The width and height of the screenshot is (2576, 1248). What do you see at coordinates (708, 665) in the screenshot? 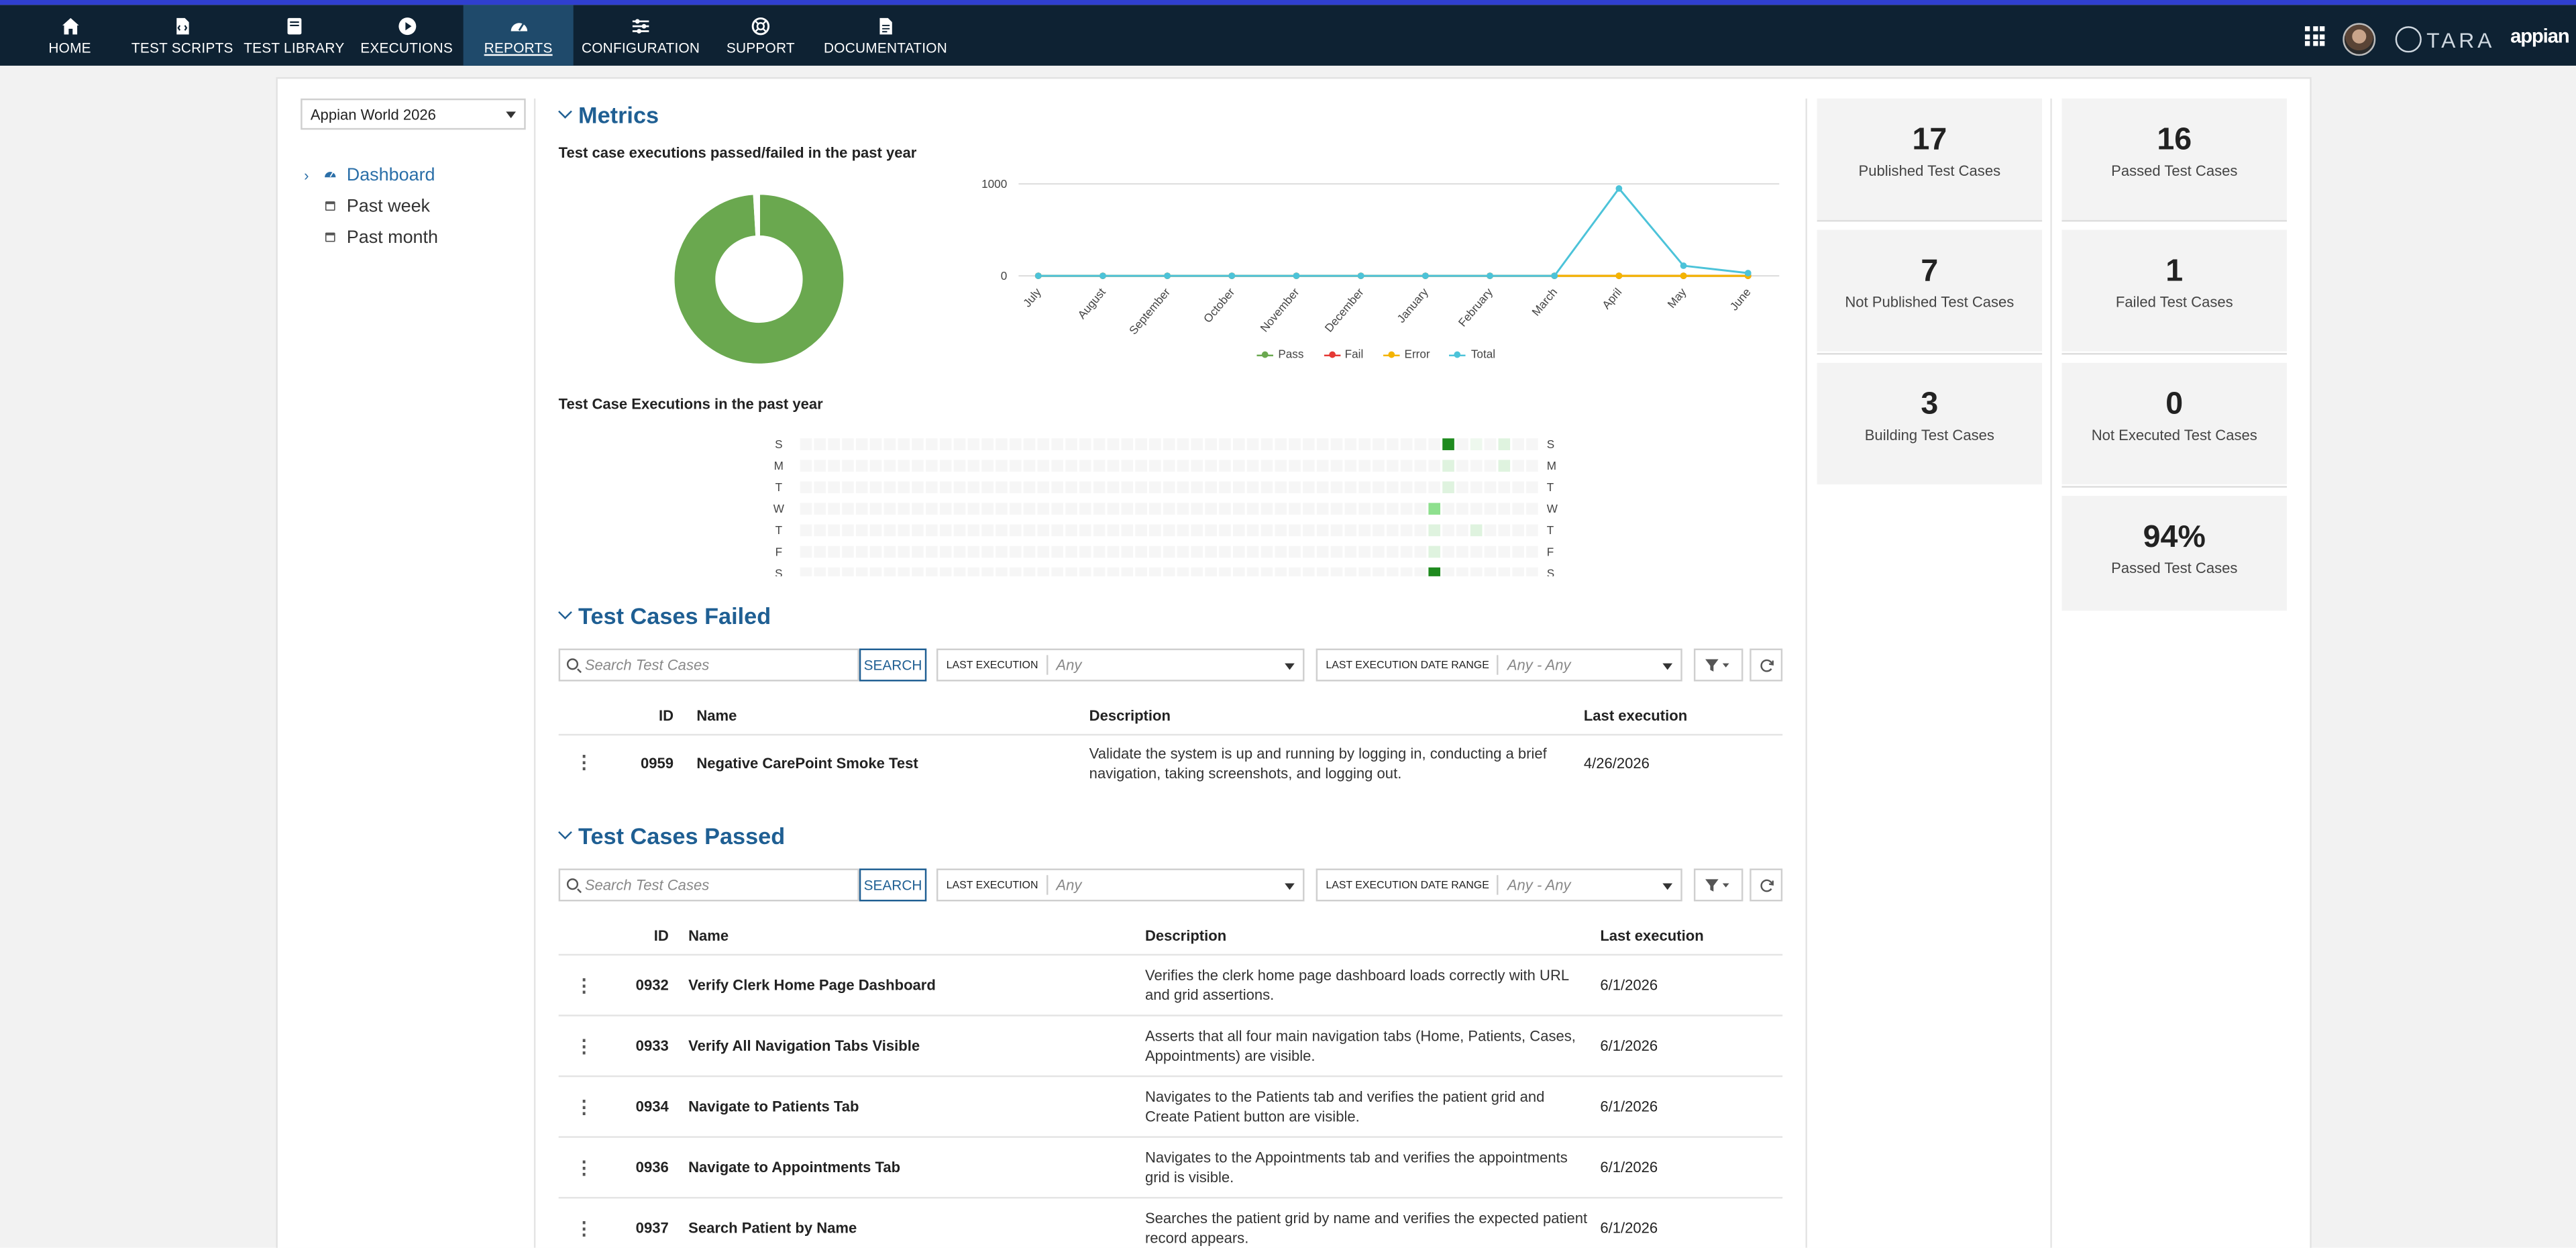
I see `failed-search-input: Search Test Cases` at bounding box center [708, 665].